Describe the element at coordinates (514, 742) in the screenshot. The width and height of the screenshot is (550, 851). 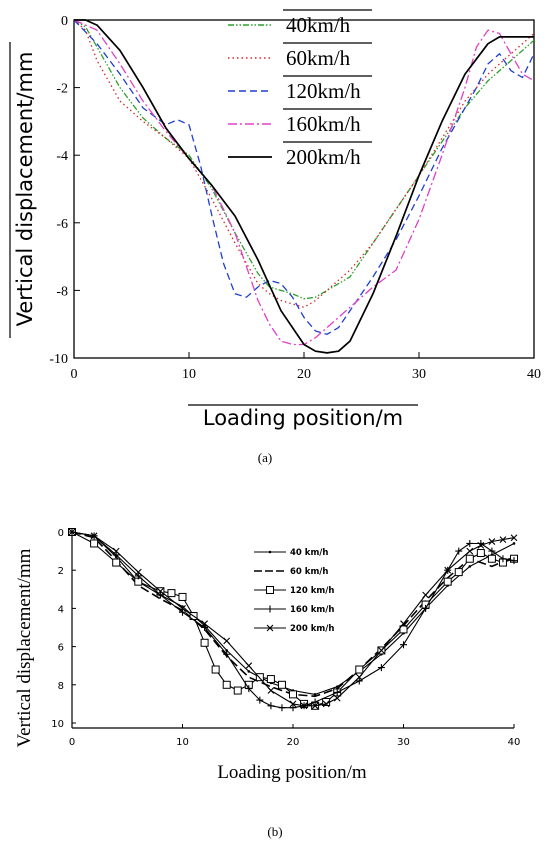
I see `x-tick-label-b: 40` at that location.